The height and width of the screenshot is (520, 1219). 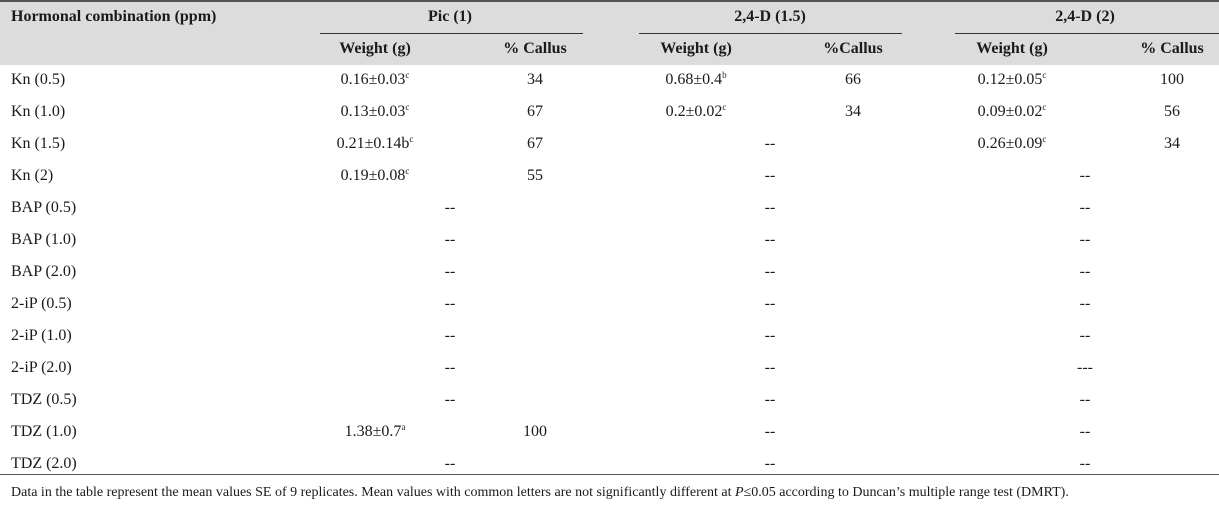 I want to click on row-label: 2-iP (2.0), so click(x=41, y=367).